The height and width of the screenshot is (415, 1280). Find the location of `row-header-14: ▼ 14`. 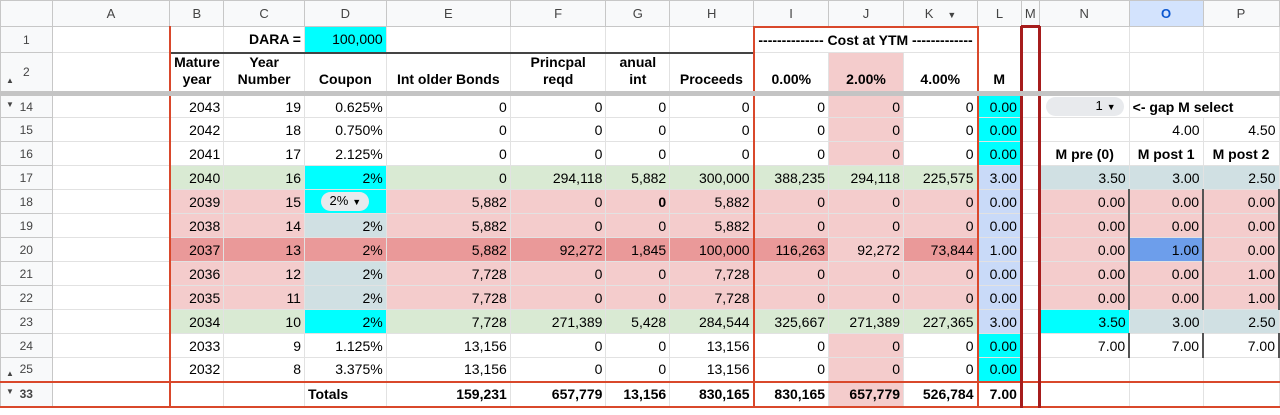

row-header-14: ▼ 14 is located at coordinates (26, 105).